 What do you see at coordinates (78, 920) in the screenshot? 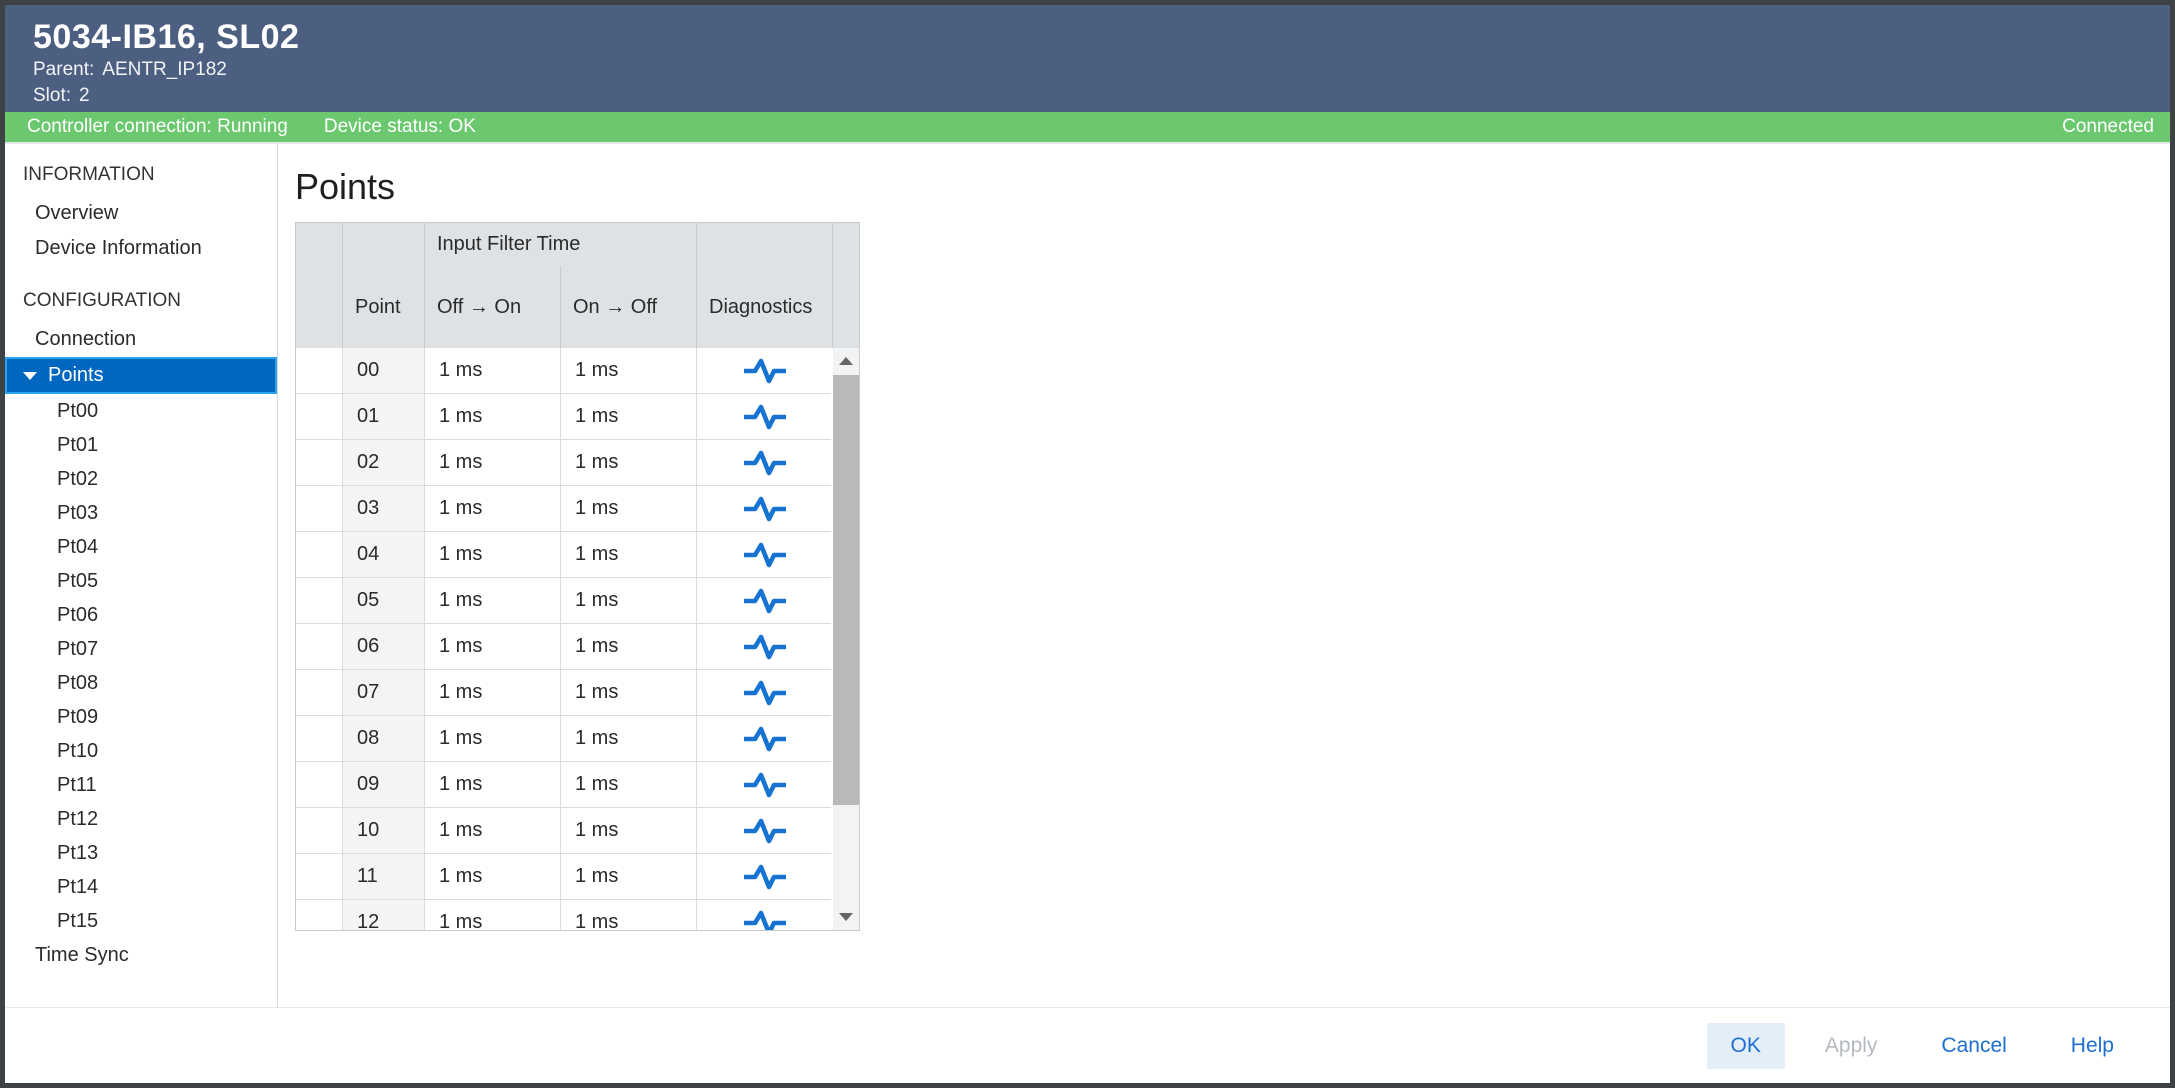
I see `sidebar-item-pt15: Pt15` at bounding box center [78, 920].